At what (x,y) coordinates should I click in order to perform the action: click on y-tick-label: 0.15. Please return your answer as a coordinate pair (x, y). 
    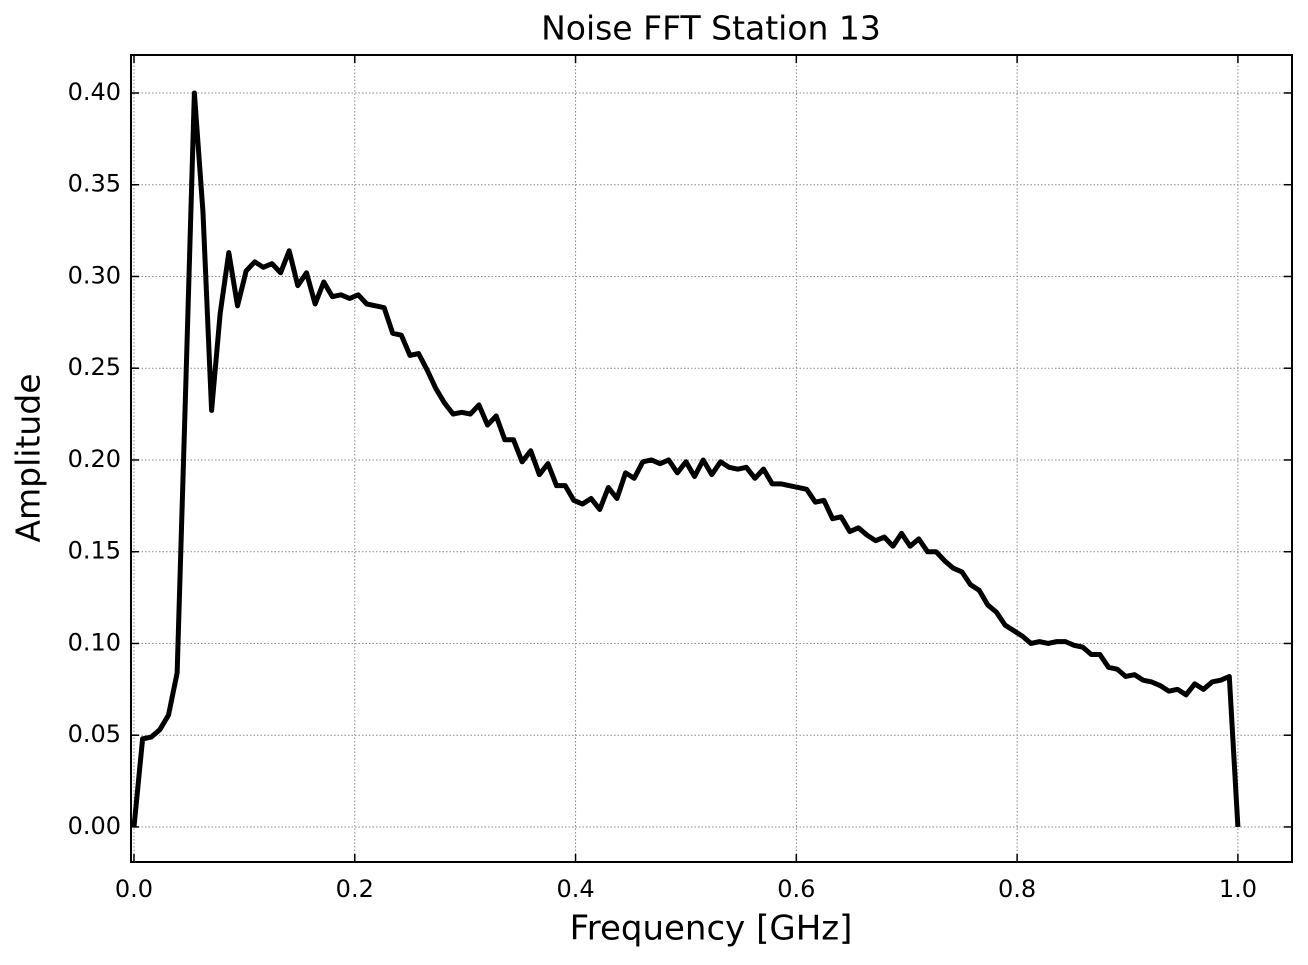
    Looking at the image, I should click on (94, 551).